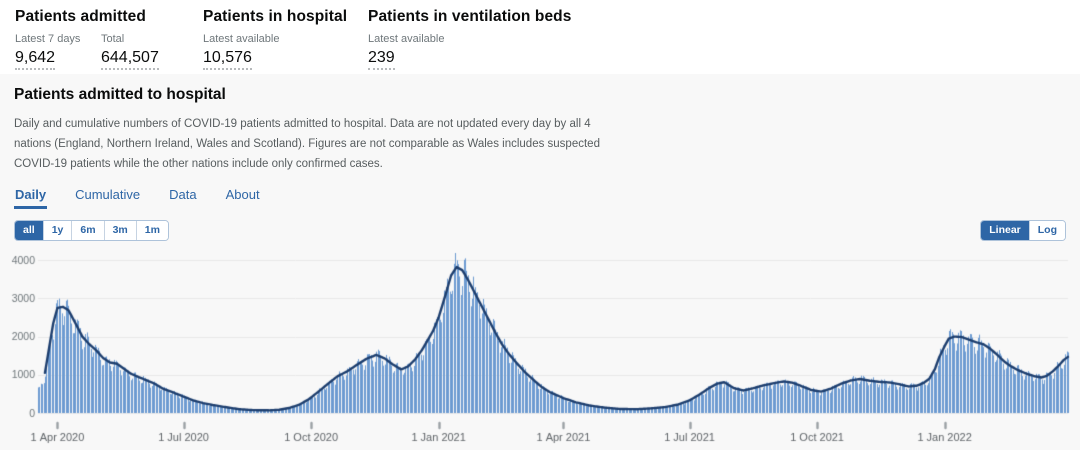 The image size is (1080, 456). Describe the element at coordinates (1046, 230) in the screenshot. I see `scale-button-log: Log` at that location.